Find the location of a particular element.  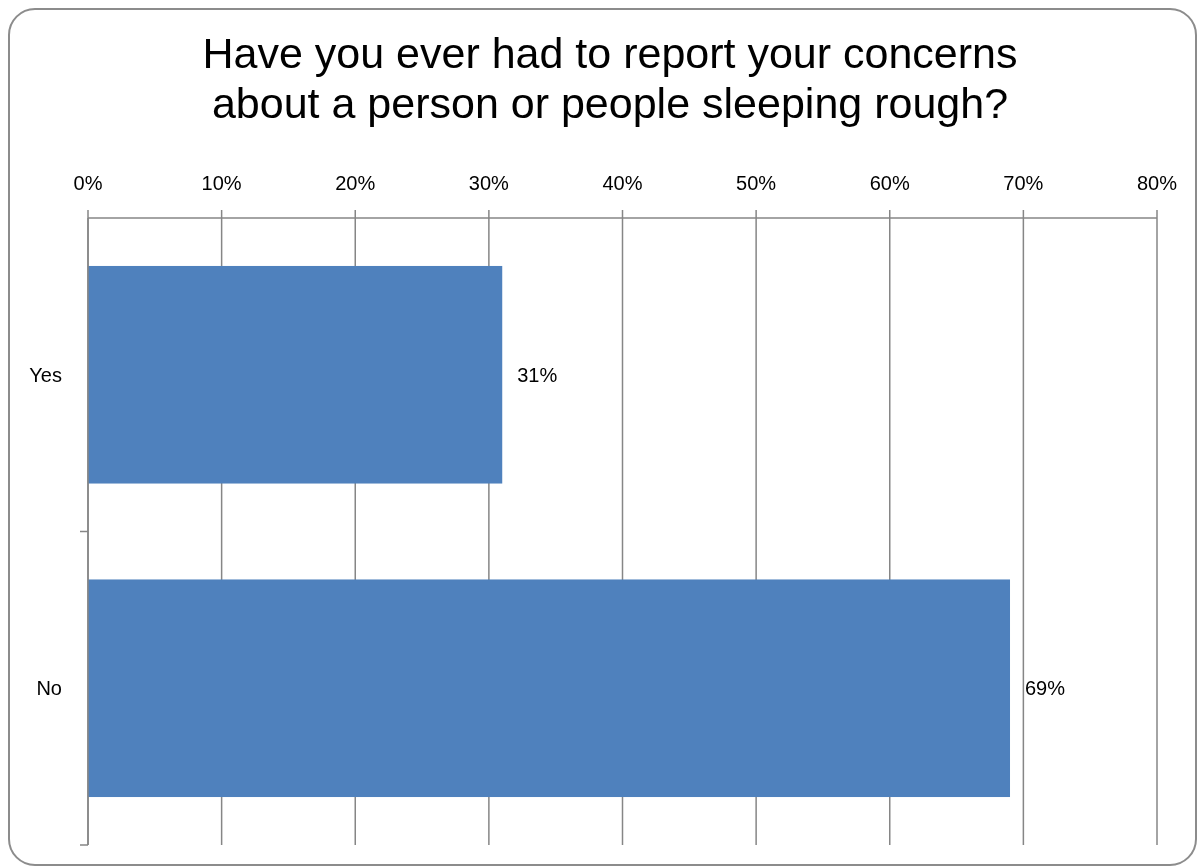

y-tick-label: No is located at coordinates (49, 688).